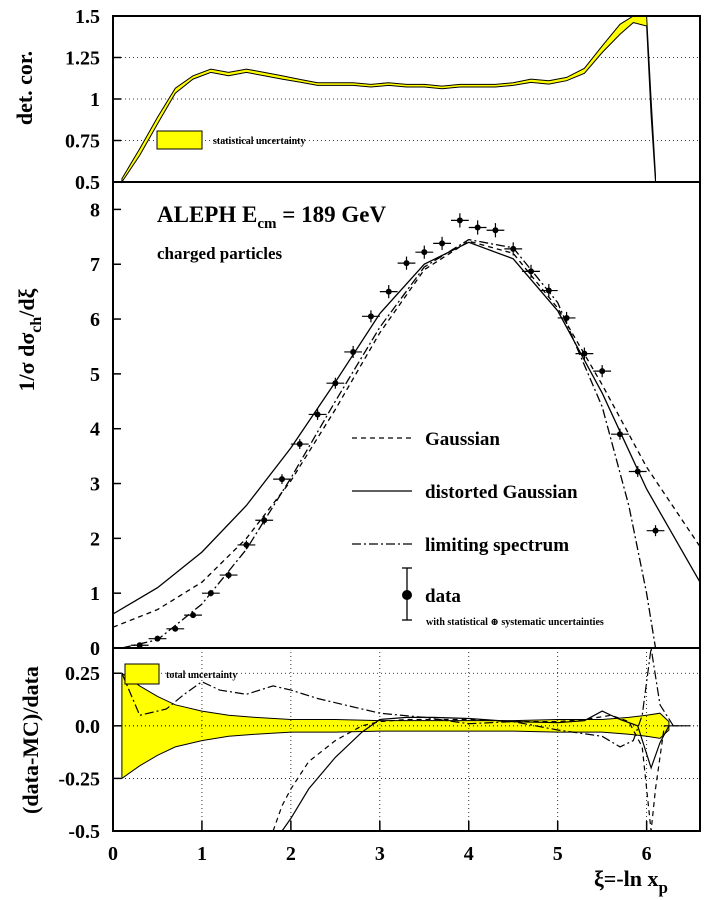 This screenshot has width=706, height=900. Describe the element at coordinates (626, 878) in the screenshot. I see `x-title-main: ξ=-ln x` at that location.